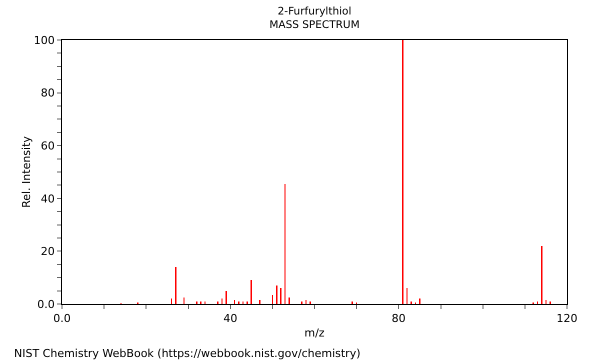 The height and width of the screenshot is (360, 600). What do you see at coordinates (46, 304) in the screenshot?
I see `y-tick-label: 0.0` at bounding box center [46, 304].